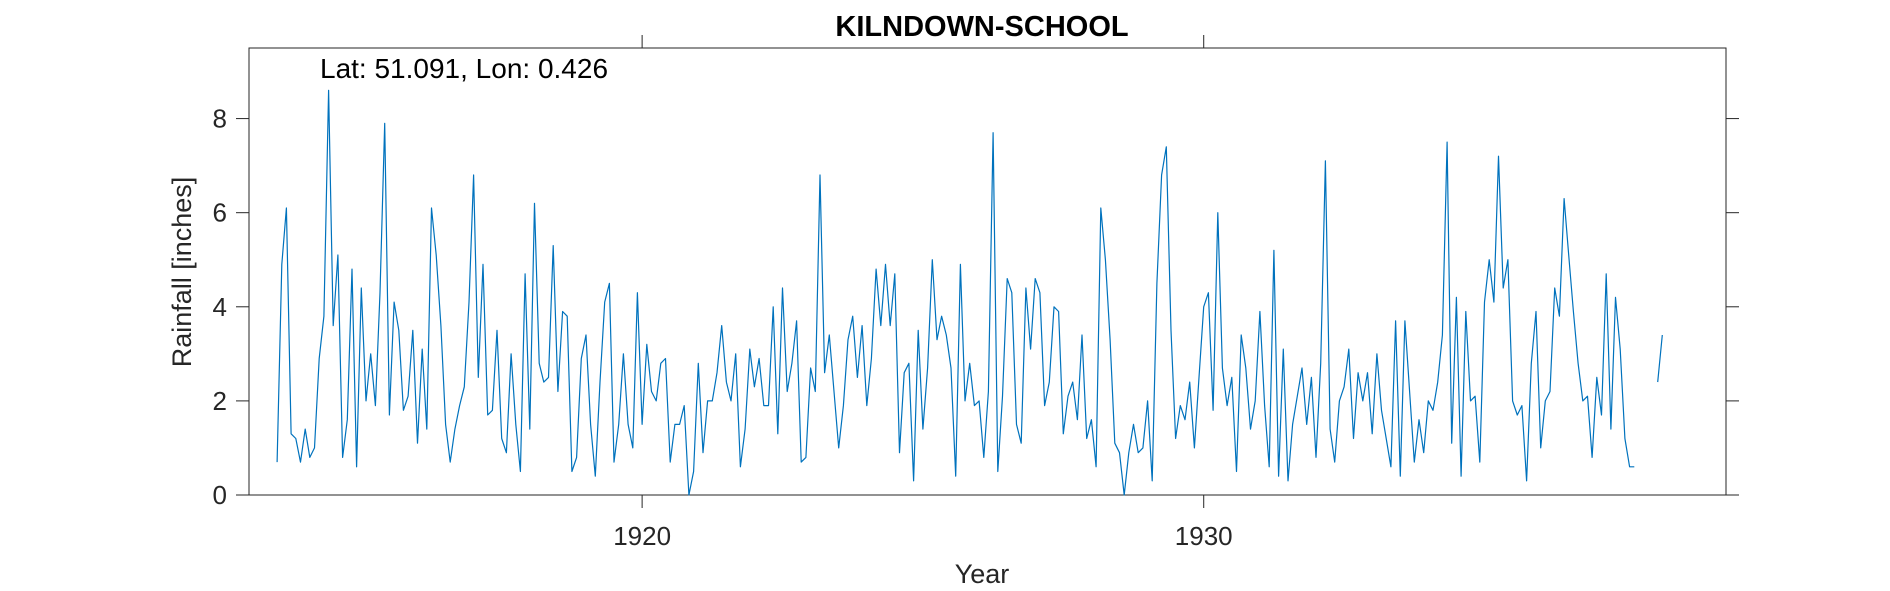 Image resolution: width=1890 pixels, height=591 pixels. Describe the element at coordinates (464, 68) in the screenshot. I see `location-annotation: Lat: 51.091, Lon: 0.426` at that location.